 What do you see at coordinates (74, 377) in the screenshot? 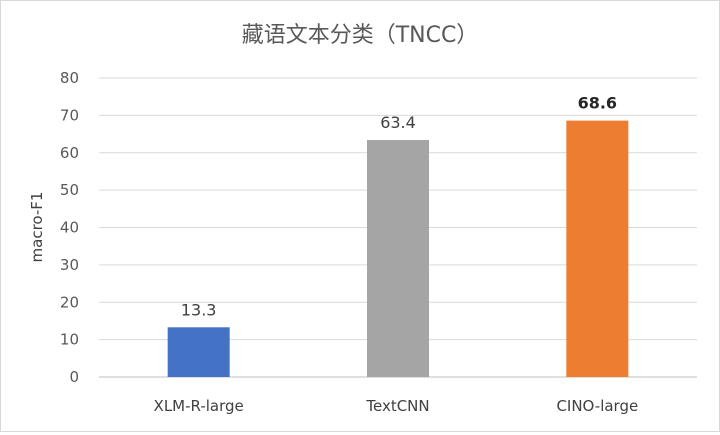
I see `y-tick-label: 0` at bounding box center [74, 377].